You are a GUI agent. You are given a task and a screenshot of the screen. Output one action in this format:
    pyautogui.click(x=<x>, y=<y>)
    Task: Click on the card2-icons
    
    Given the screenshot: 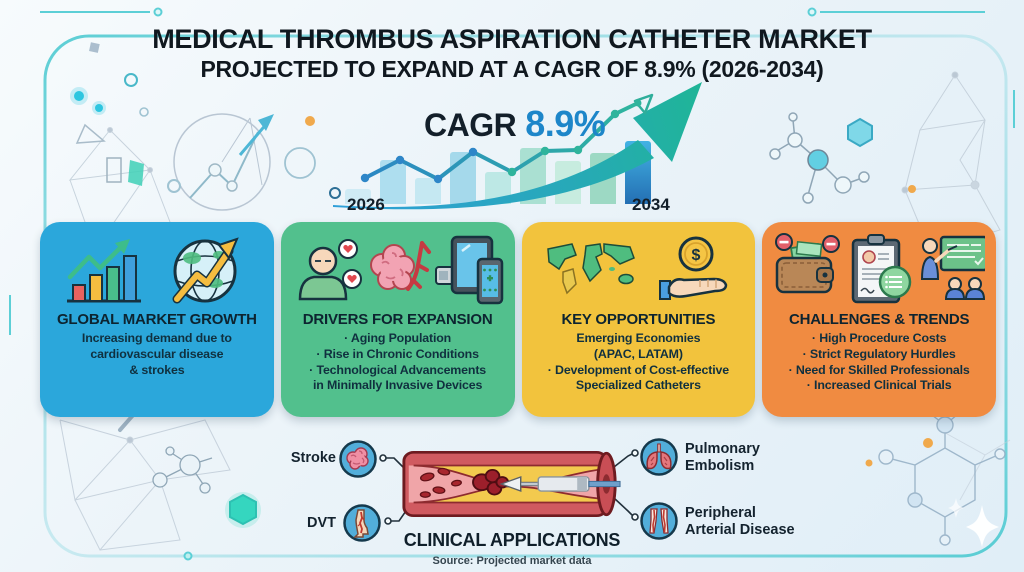 What is the action you would take?
    pyautogui.click(x=398, y=270)
    